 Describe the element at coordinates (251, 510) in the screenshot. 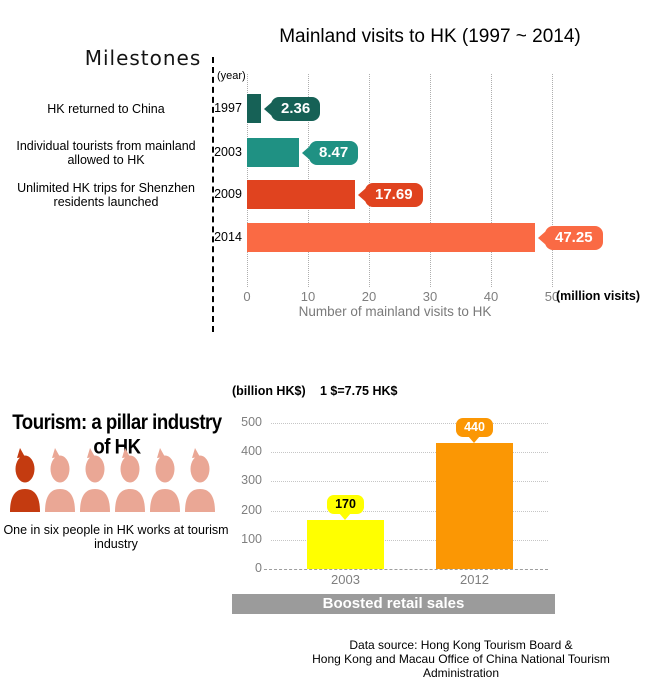

I see `y-tick: 200` at that location.